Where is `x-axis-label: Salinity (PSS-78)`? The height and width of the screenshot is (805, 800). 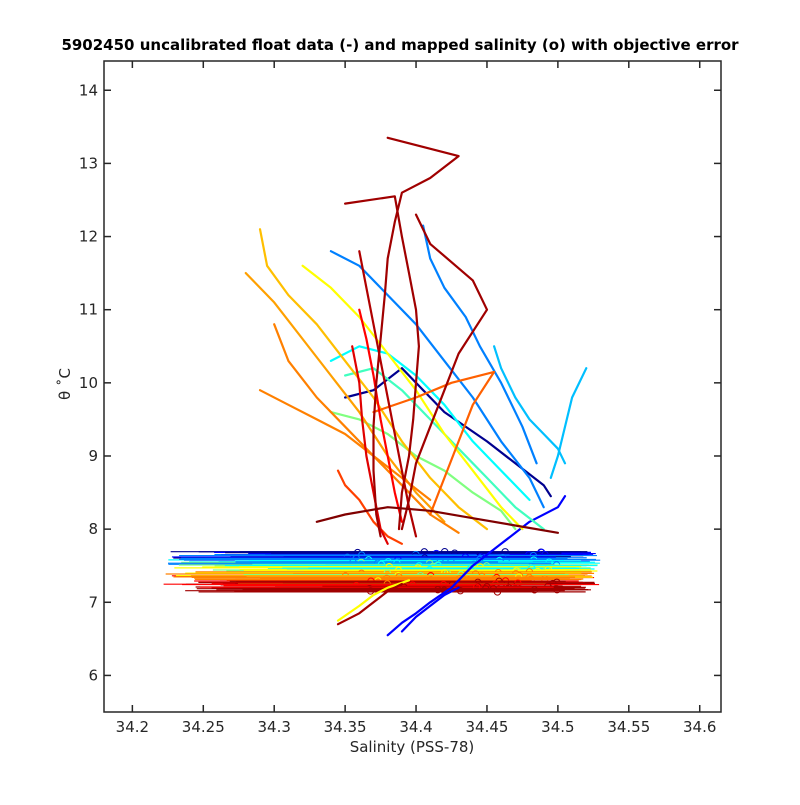 x-axis-label: Salinity (PSS-78) is located at coordinates (412, 747).